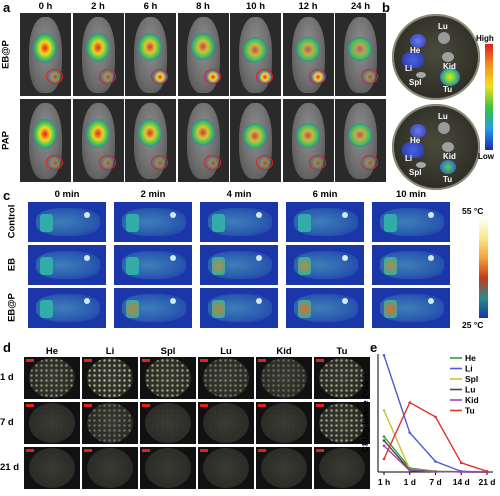  Describe the element at coordinates (239, 194) in the screenshot. I see `panel-c-time-2: 4 min` at that location.